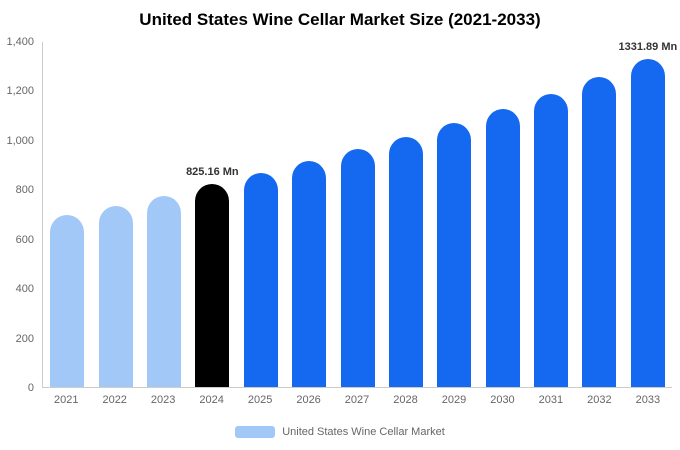  I want to click on bar-2023, so click(163, 291).